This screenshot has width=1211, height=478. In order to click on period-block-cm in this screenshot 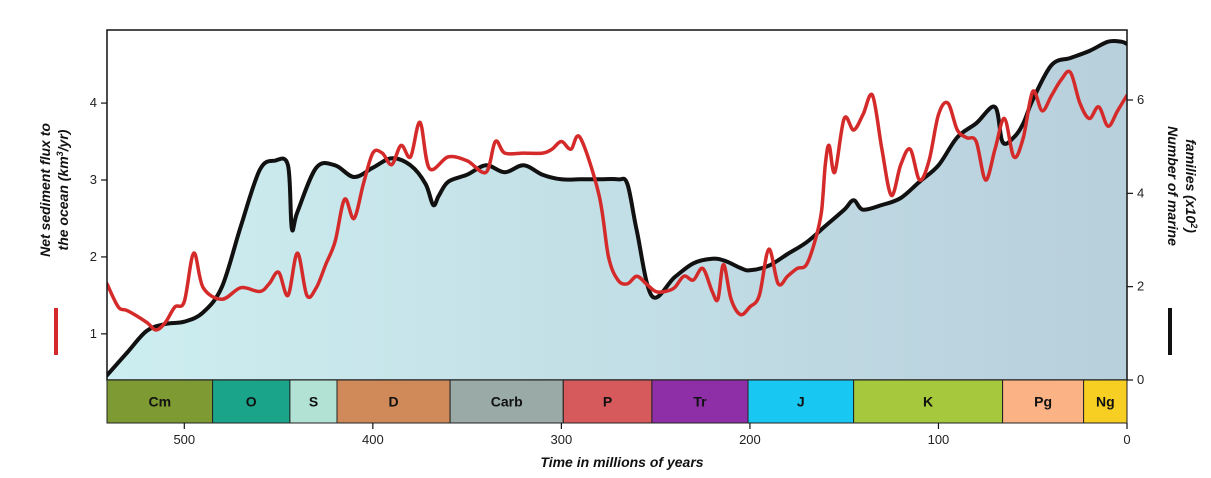, I will do `click(160, 401)`.